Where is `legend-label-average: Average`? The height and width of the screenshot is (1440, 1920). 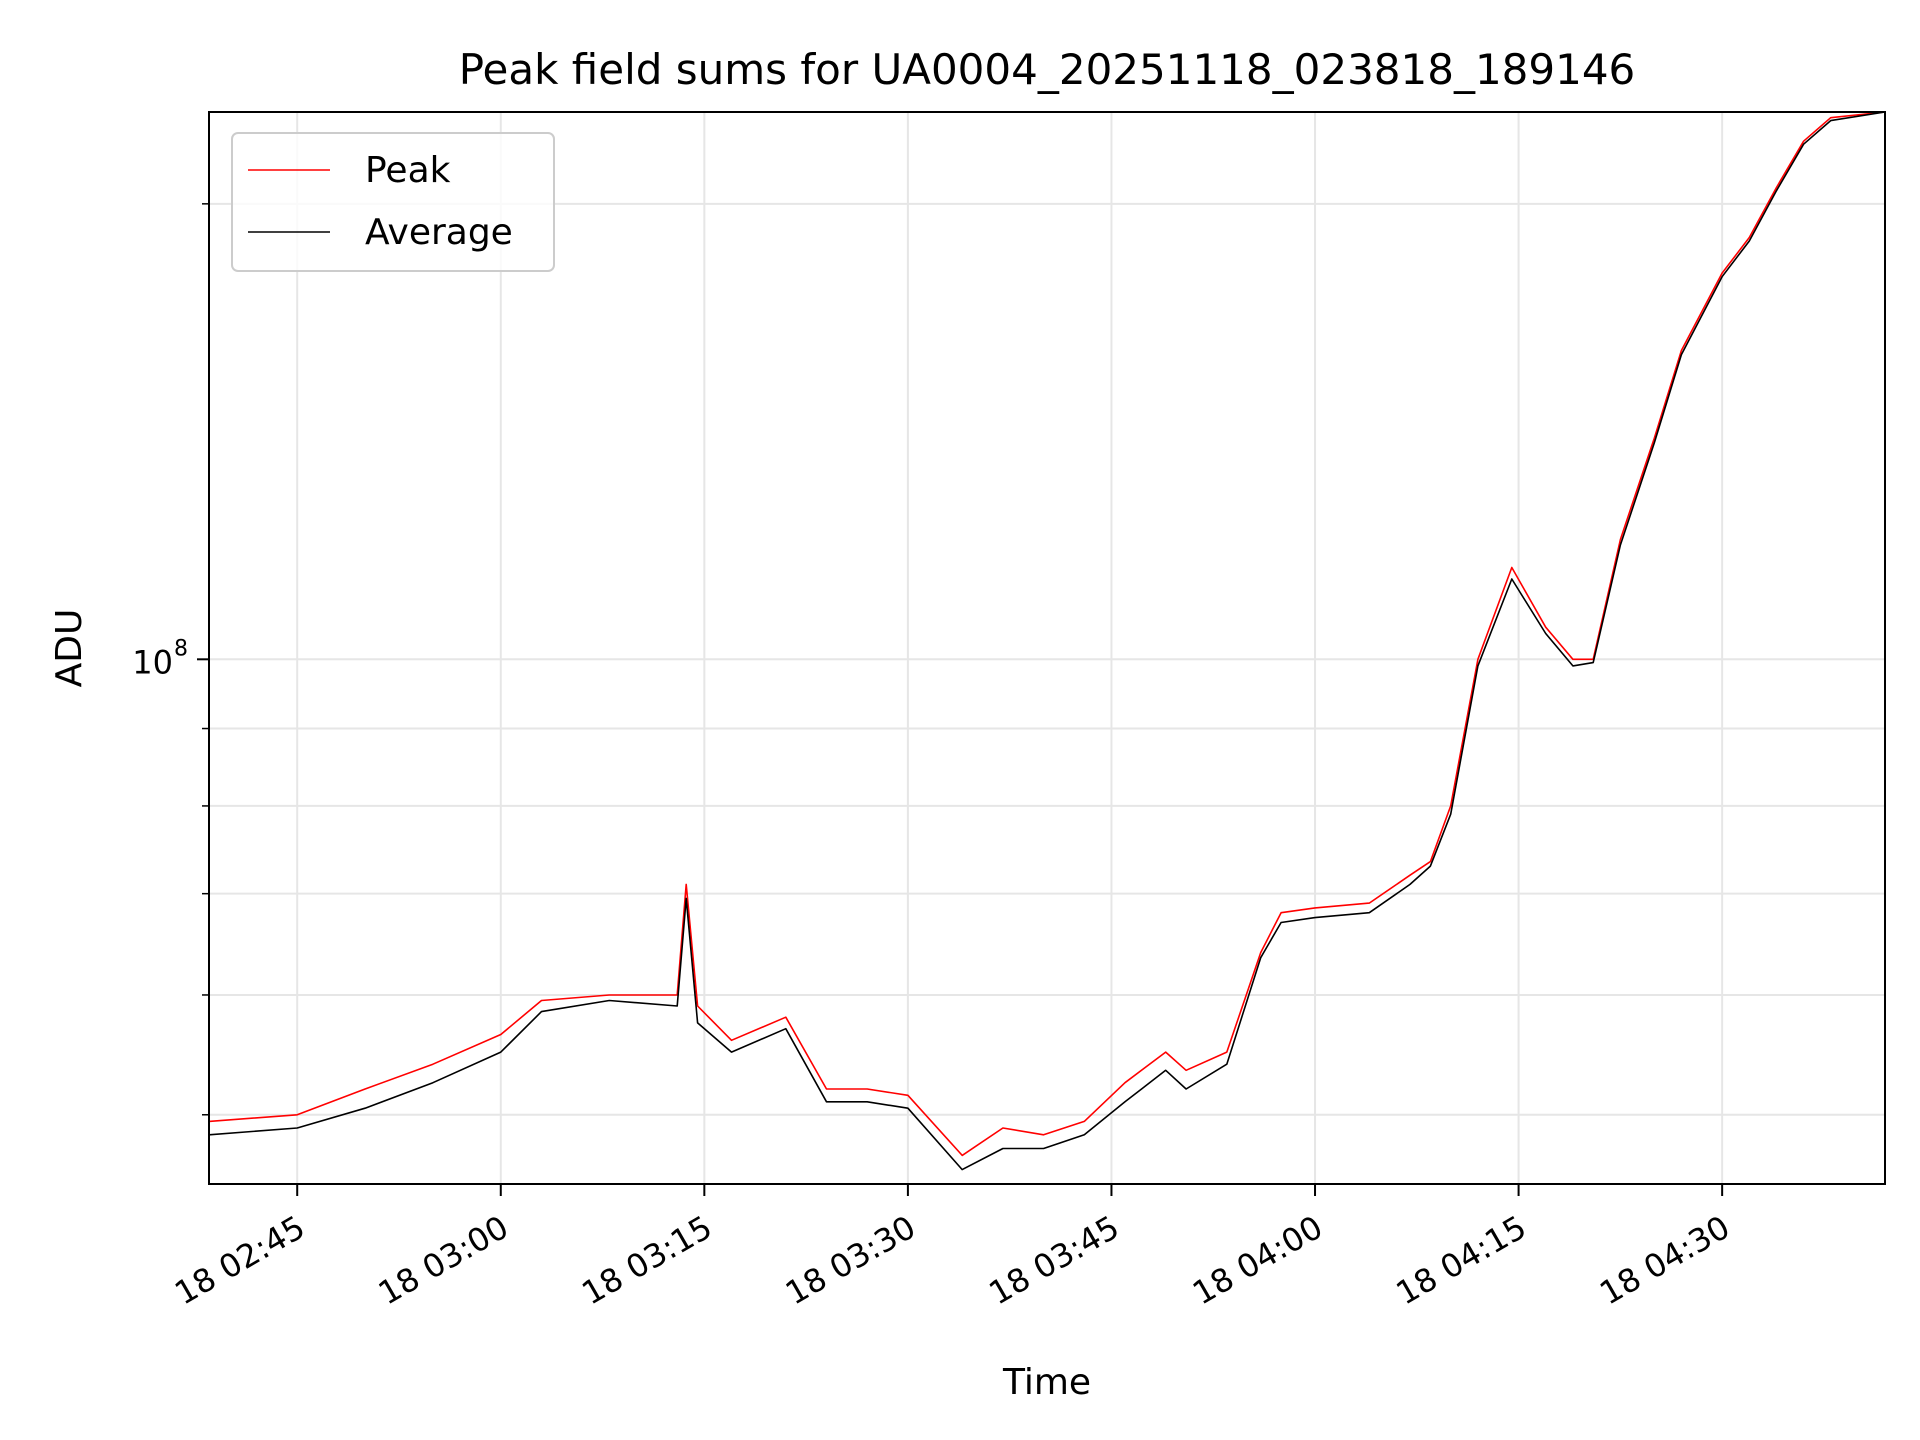 legend-label-average: Average is located at coordinates (439, 232).